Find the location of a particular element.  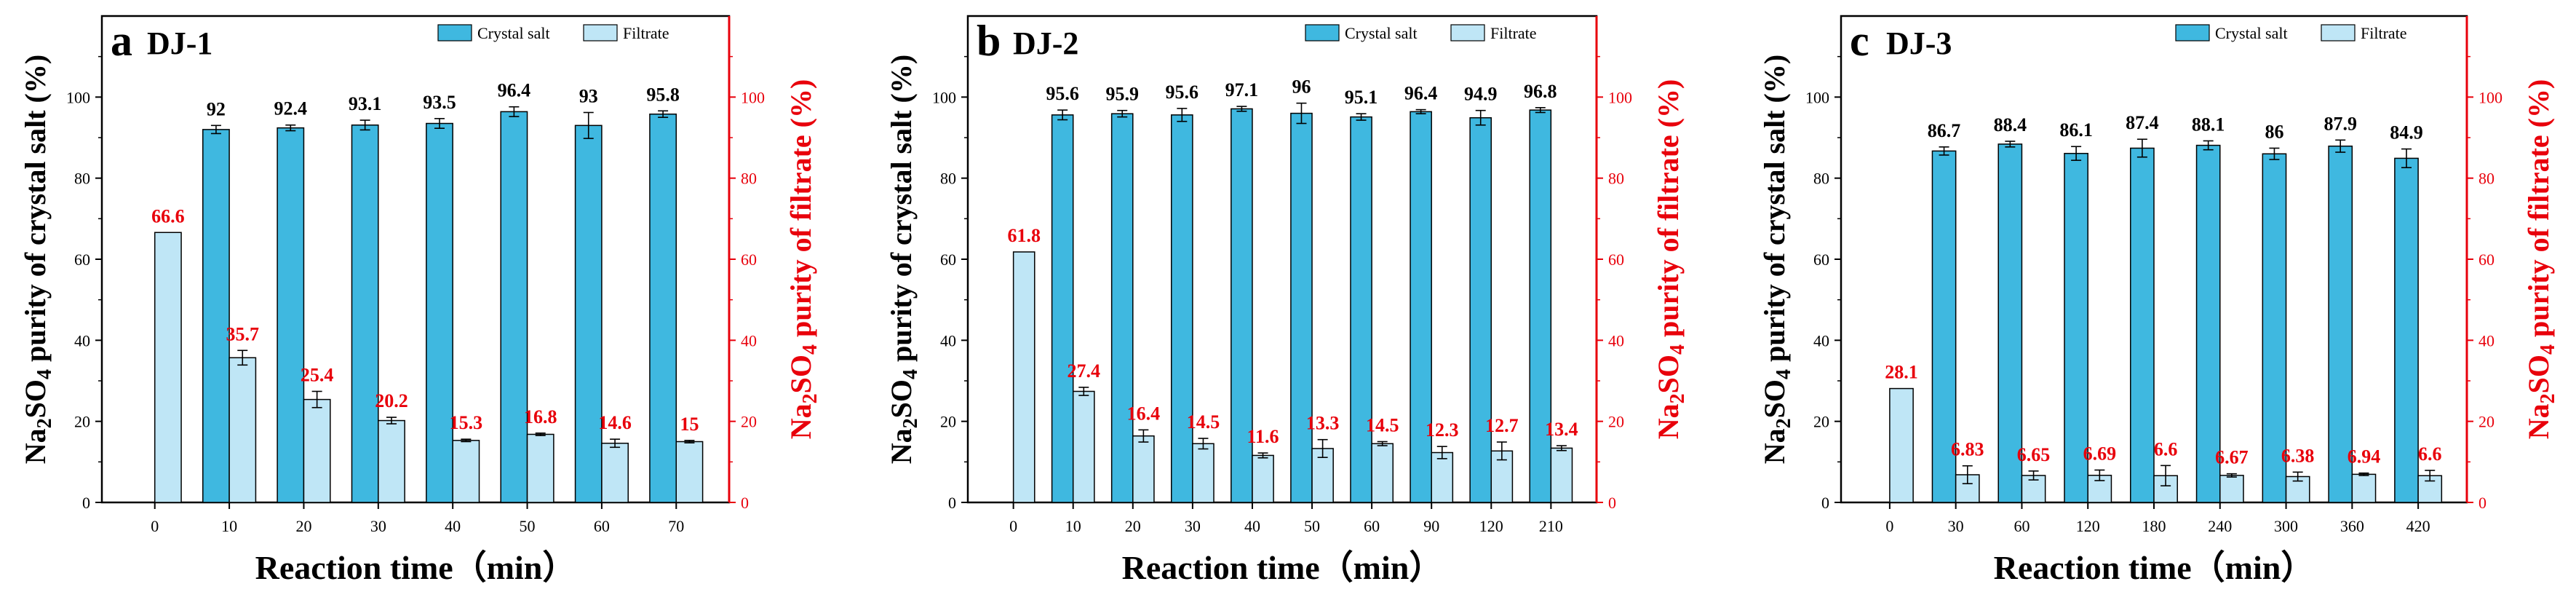

label-part: purity of crystal salt (%) is located at coordinates (902, 212).